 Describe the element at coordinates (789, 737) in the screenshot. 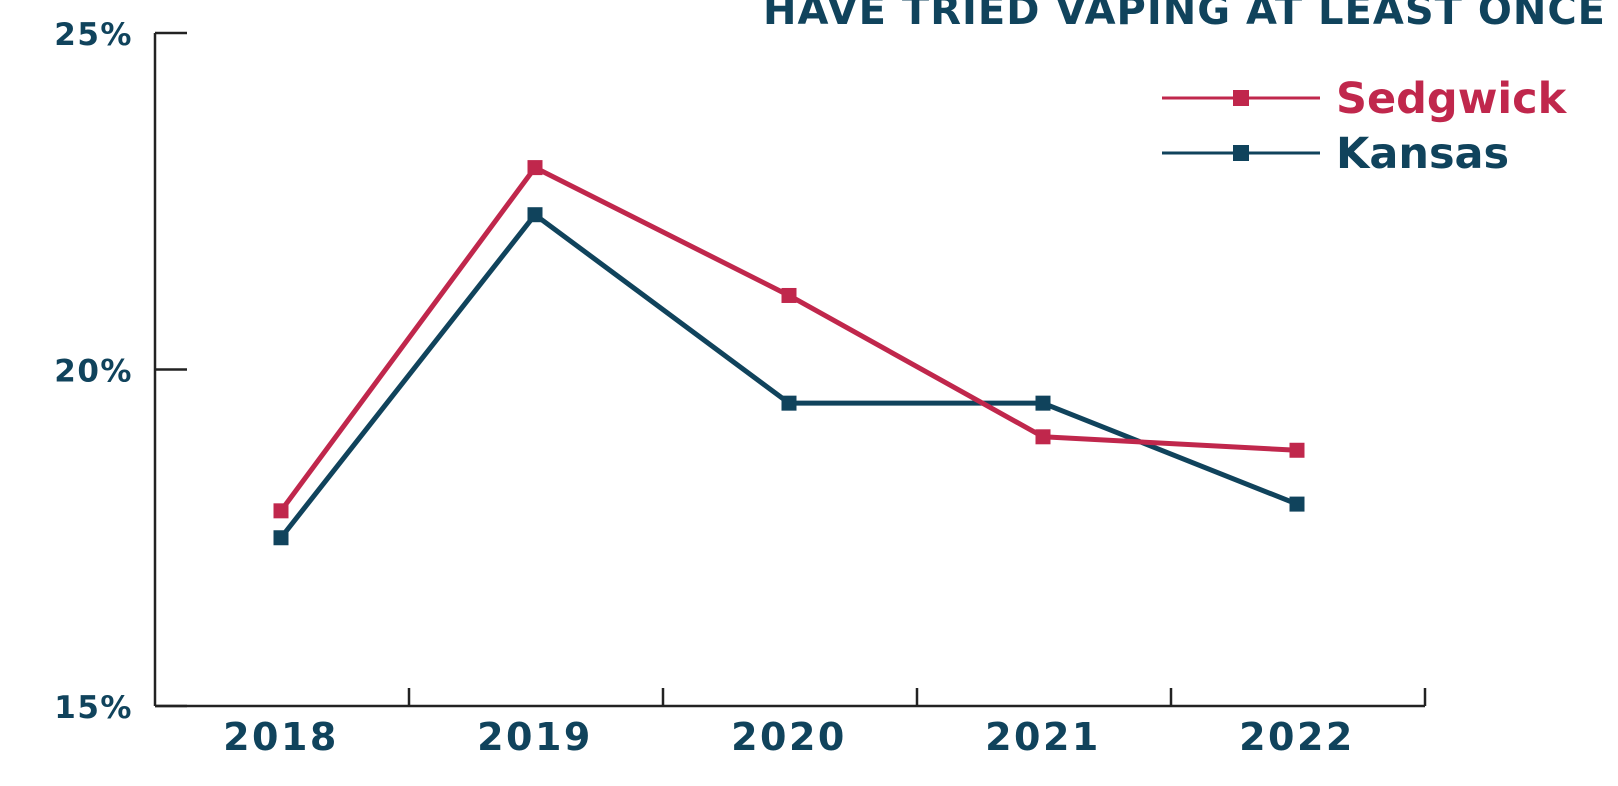

I see `x-tick-label: 2020` at that location.